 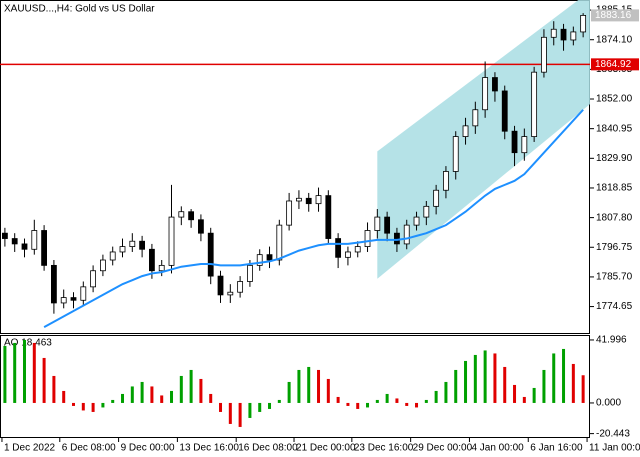 I want to click on y-tick-label: 1874.10, so click(x=614, y=39).